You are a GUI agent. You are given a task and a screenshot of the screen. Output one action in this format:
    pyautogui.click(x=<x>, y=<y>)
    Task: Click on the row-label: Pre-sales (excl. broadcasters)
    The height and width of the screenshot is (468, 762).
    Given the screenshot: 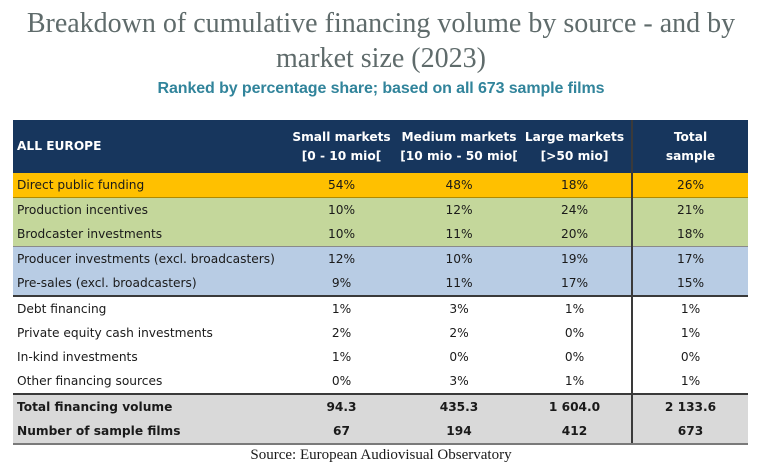 What is the action you would take?
    pyautogui.click(x=148, y=284)
    